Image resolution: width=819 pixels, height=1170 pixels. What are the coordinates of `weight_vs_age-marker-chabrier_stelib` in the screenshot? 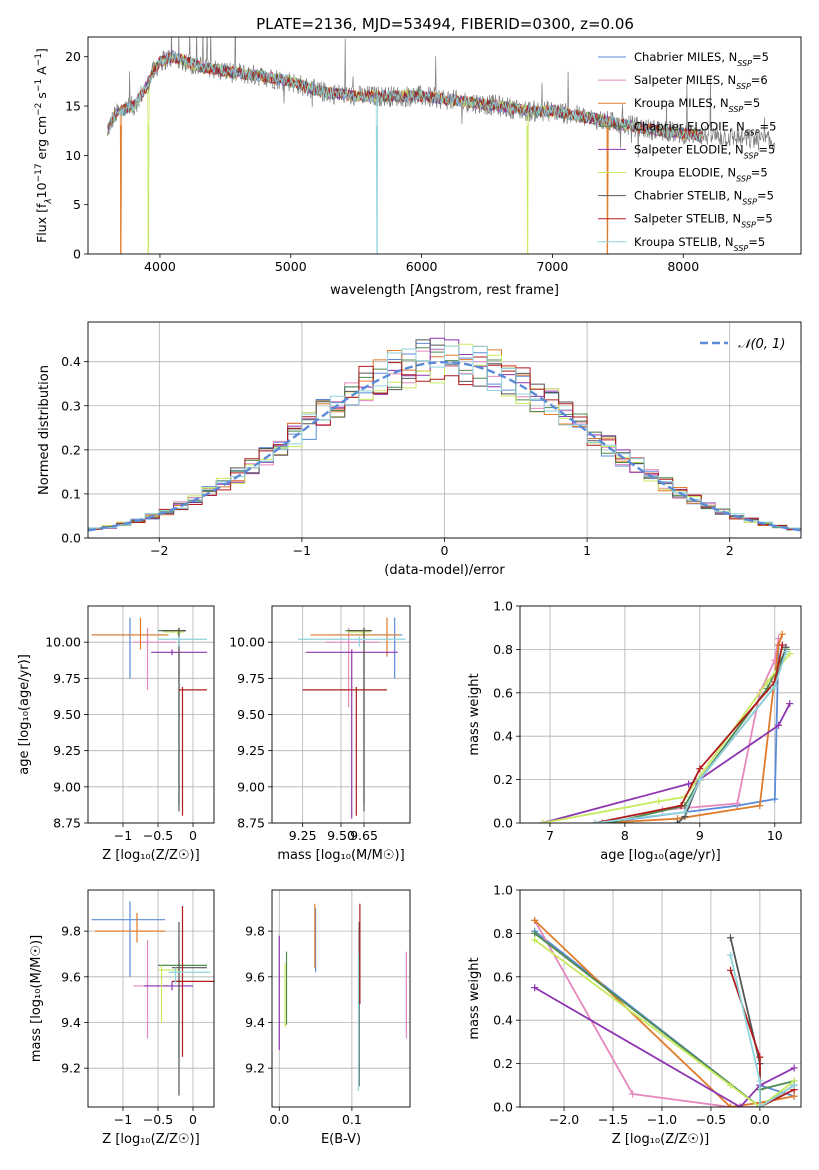 It's located at (677, 821).